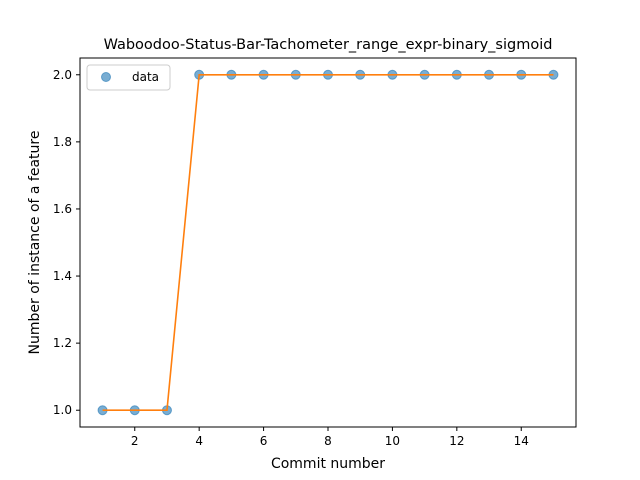 Image resolution: width=640 pixels, height=480 pixels. What do you see at coordinates (62, 276) in the screenshot?
I see `y-tick-label: 1.4` at bounding box center [62, 276].